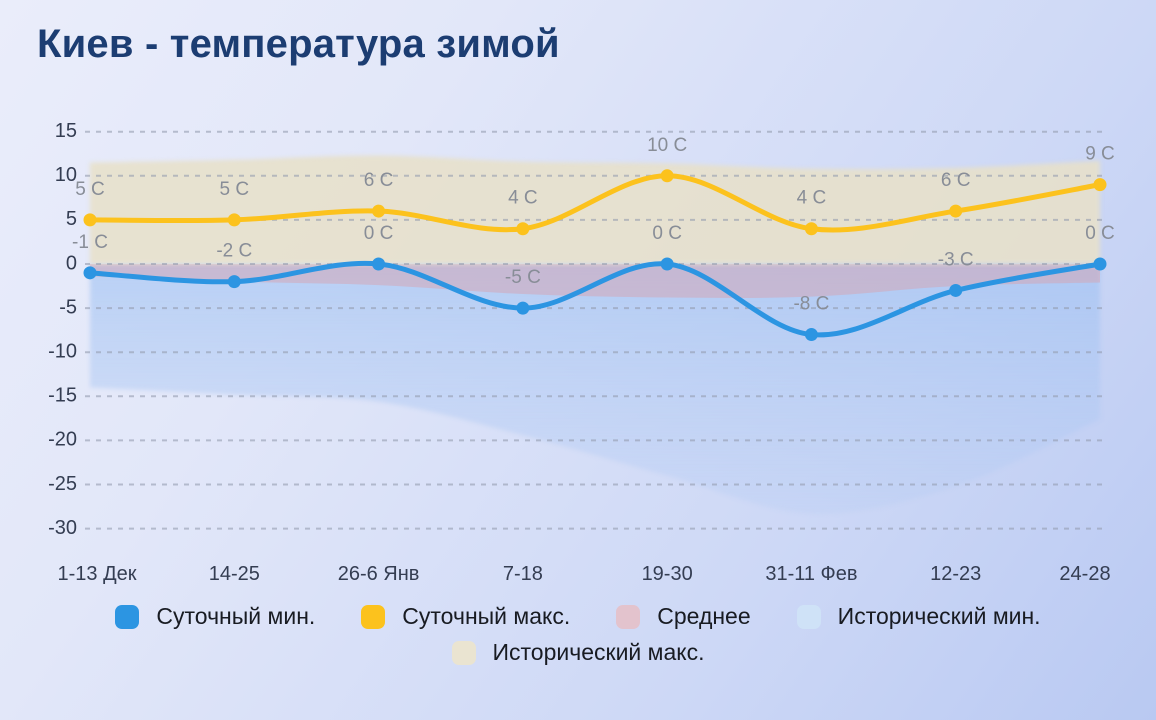  What do you see at coordinates (298, 44) in the screenshot?
I see `chart-title: Киев - температура зимой` at bounding box center [298, 44].